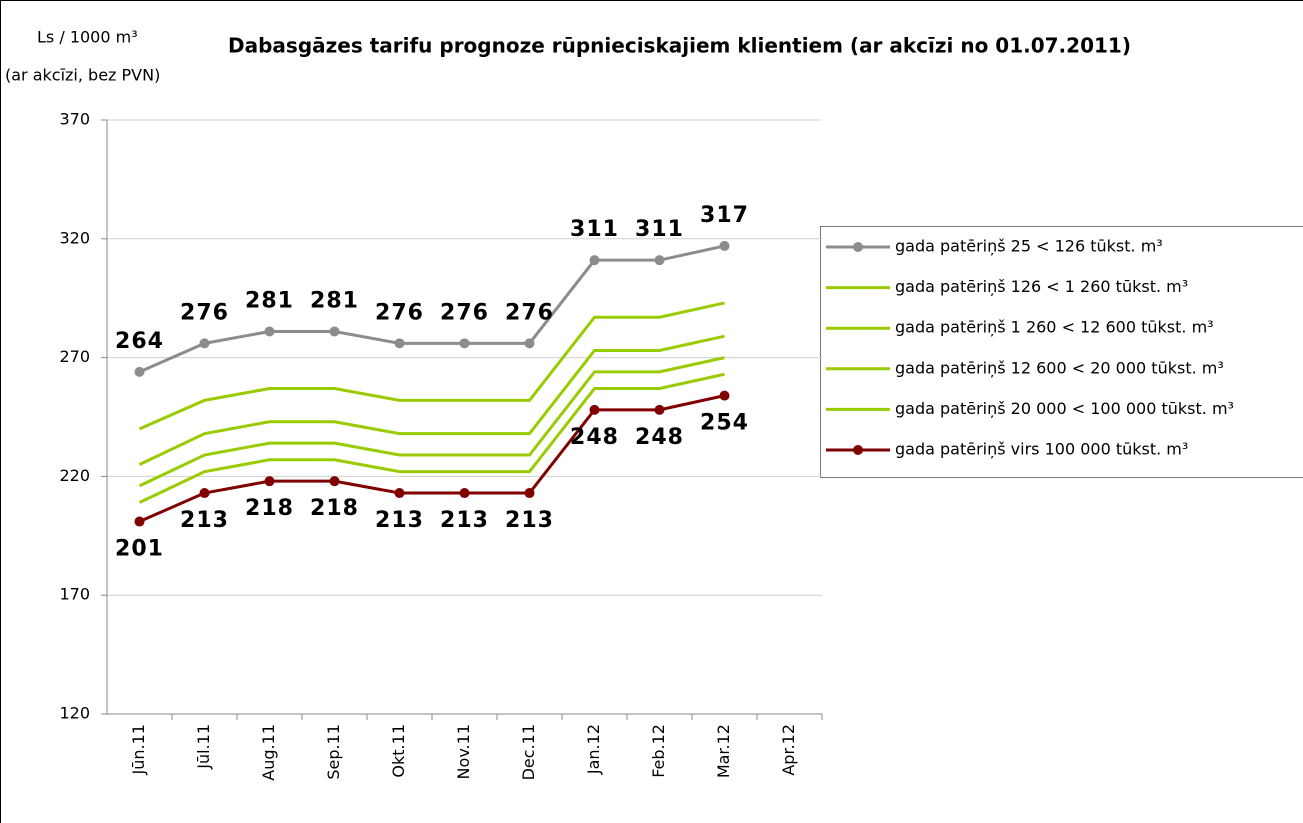 The image size is (1303, 823). What do you see at coordinates (724, 215) in the screenshot?
I see `data-label: 317` at bounding box center [724, 215].